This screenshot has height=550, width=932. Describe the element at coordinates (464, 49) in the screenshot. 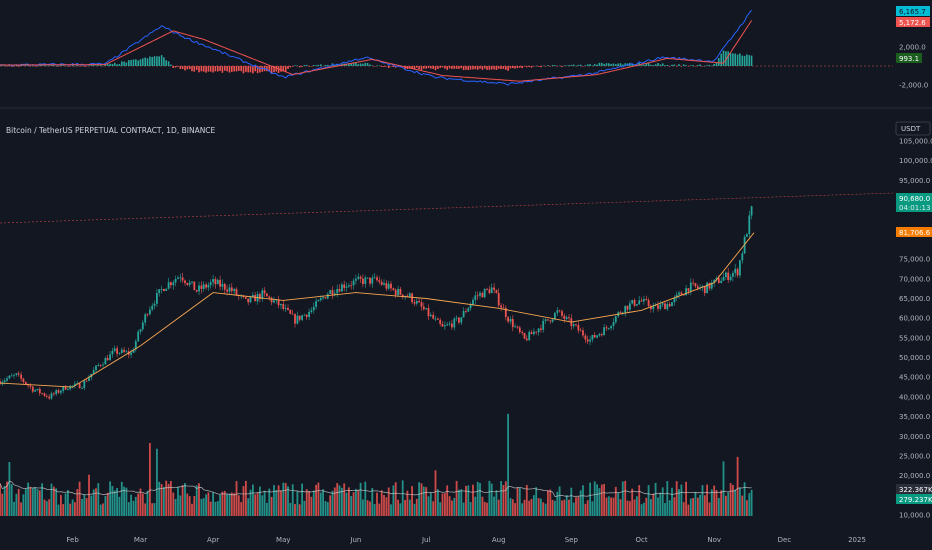

I see `macd-indicator-pane: 2,000.0 -2,000.0` at that location.